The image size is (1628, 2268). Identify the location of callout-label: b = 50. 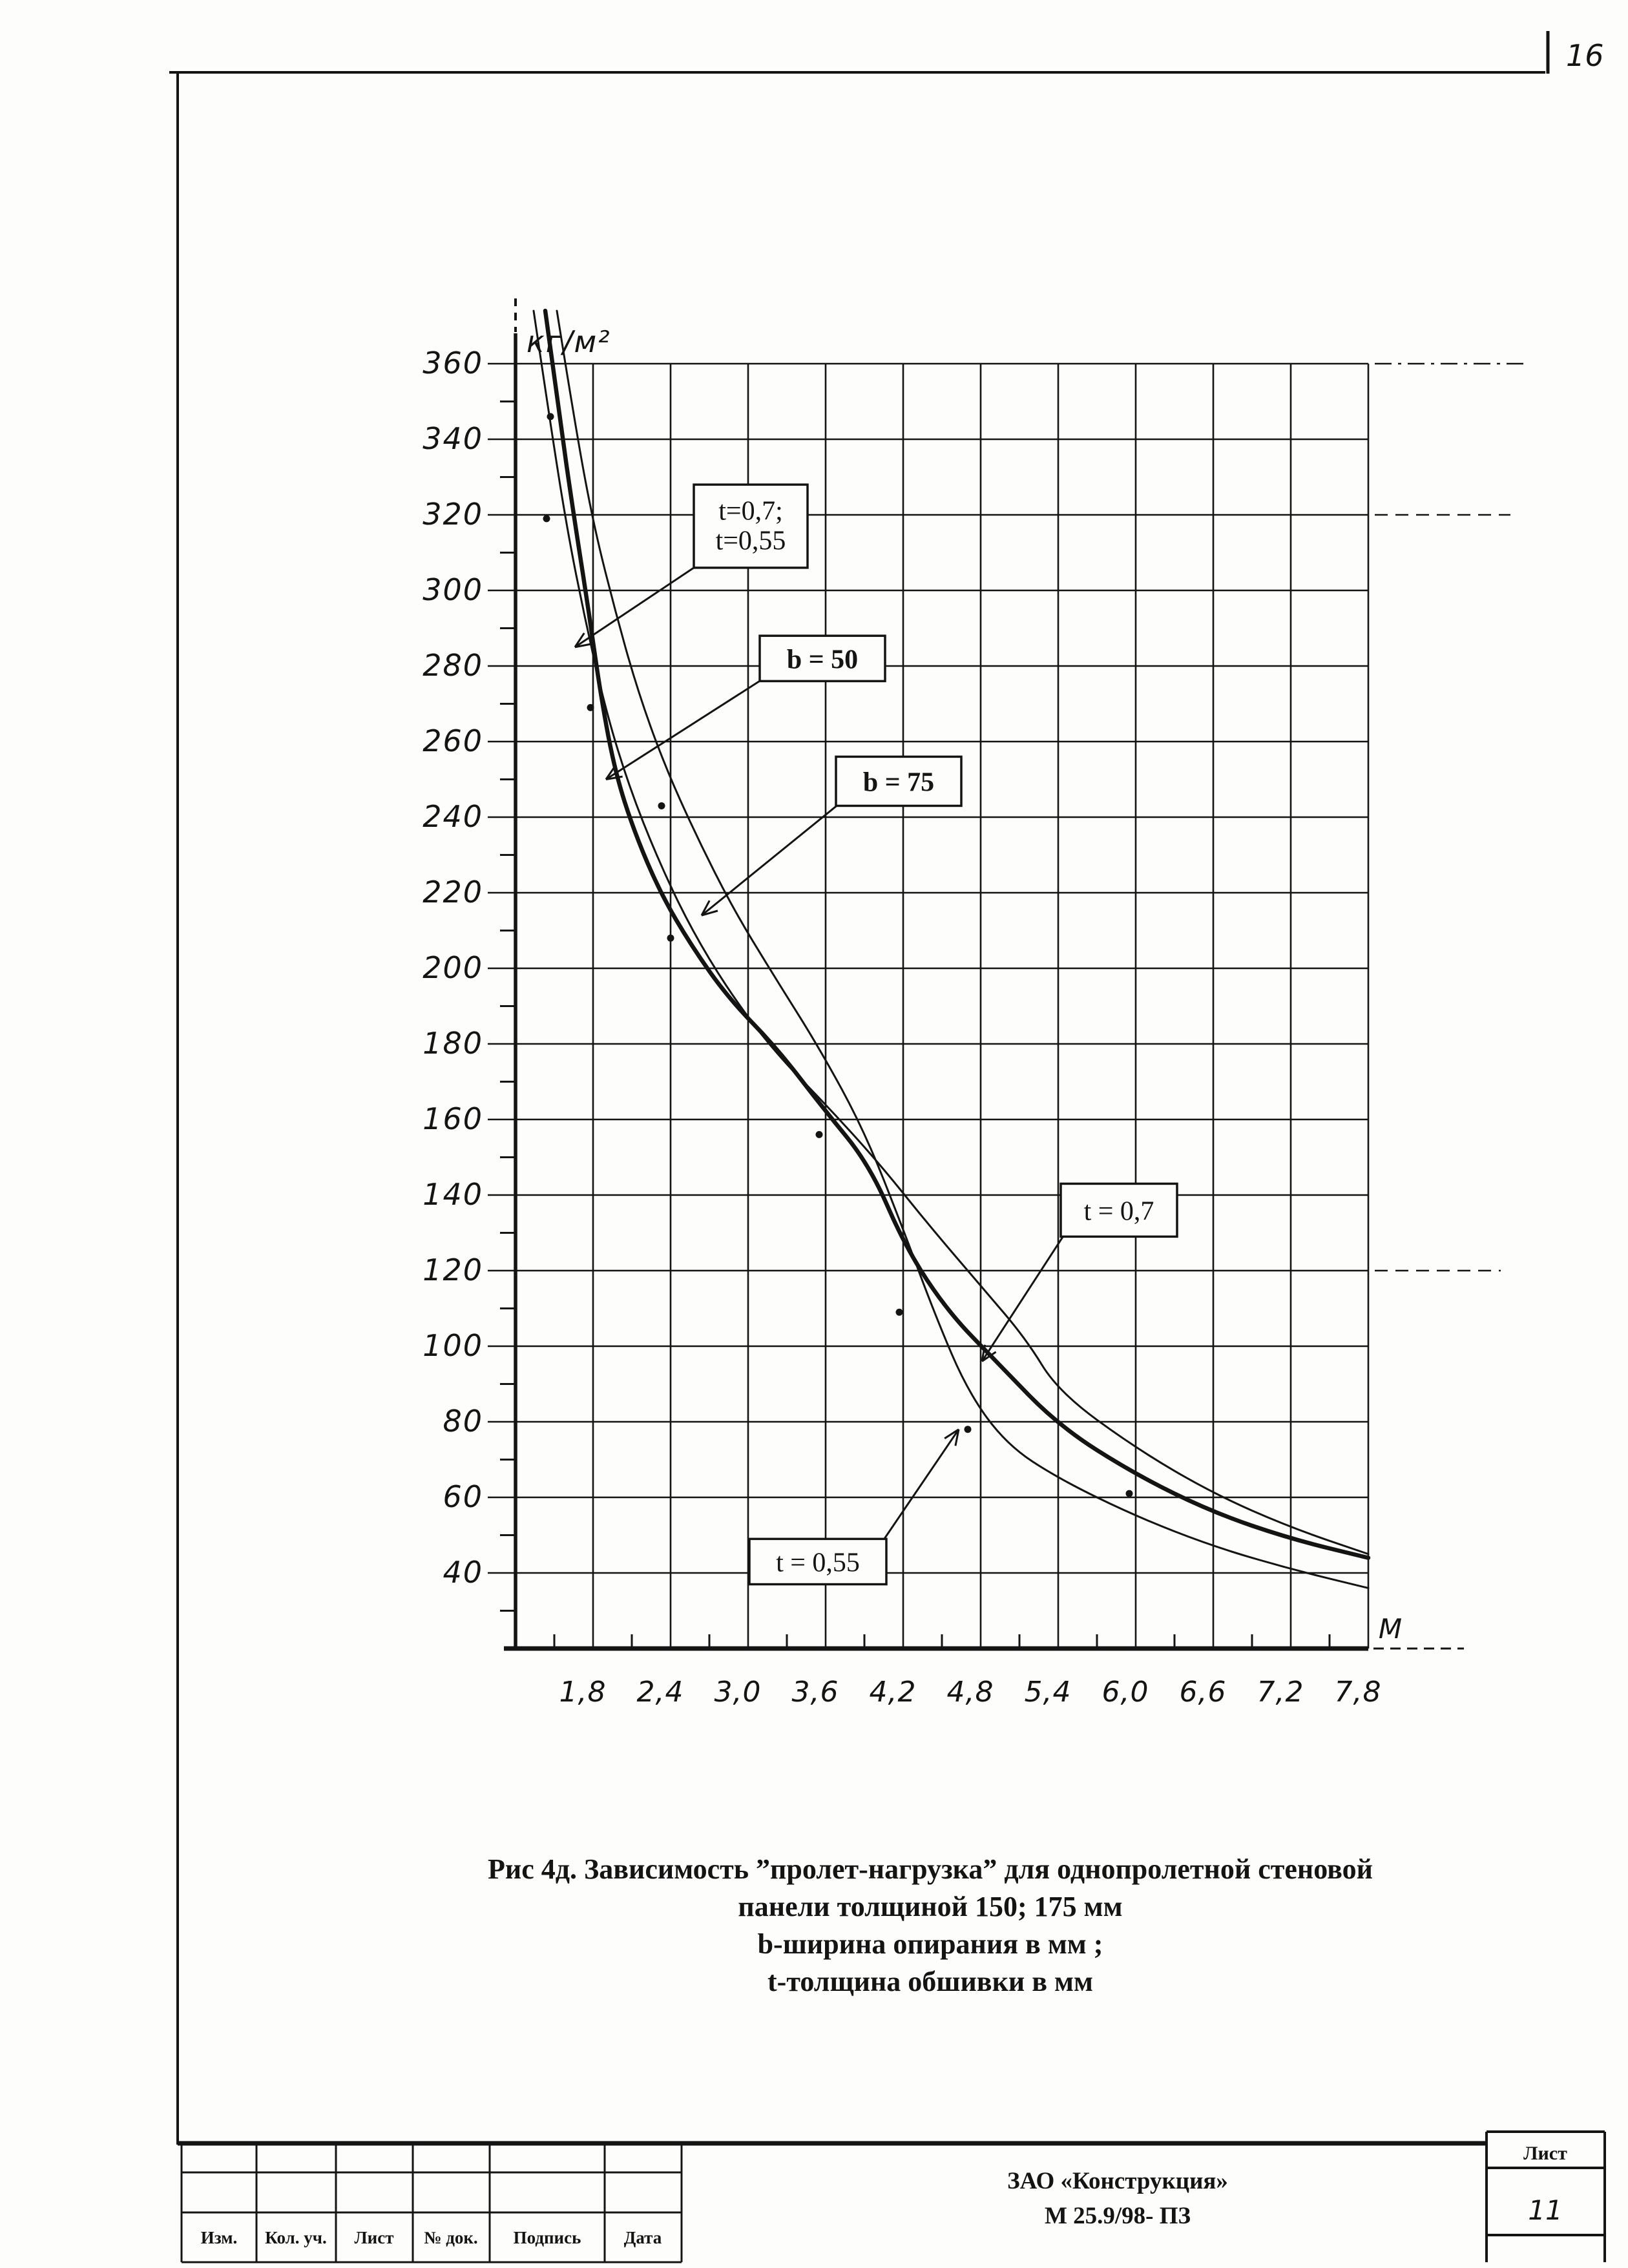
(823, 659).